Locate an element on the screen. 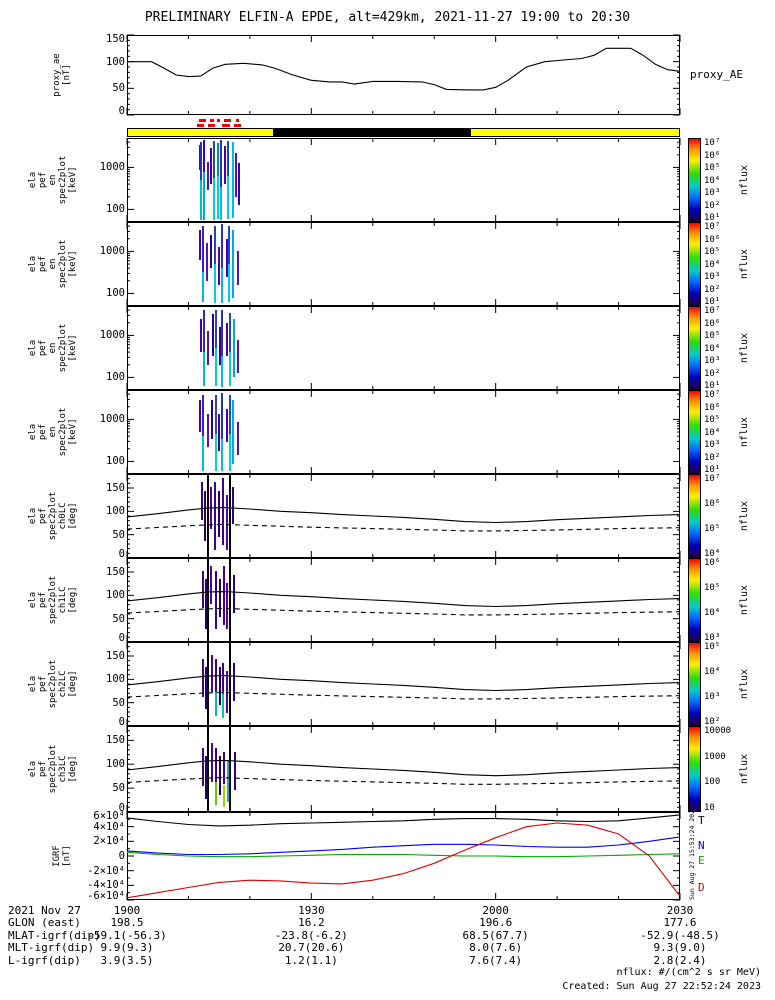  axis-row-value: 177.6 is located at coordinates (680, 923).